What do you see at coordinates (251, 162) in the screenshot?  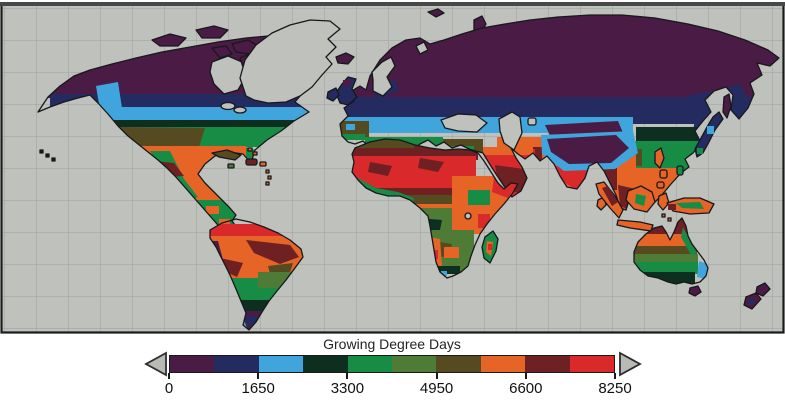 I see `hispaniola` at bounding box center [251, 162].